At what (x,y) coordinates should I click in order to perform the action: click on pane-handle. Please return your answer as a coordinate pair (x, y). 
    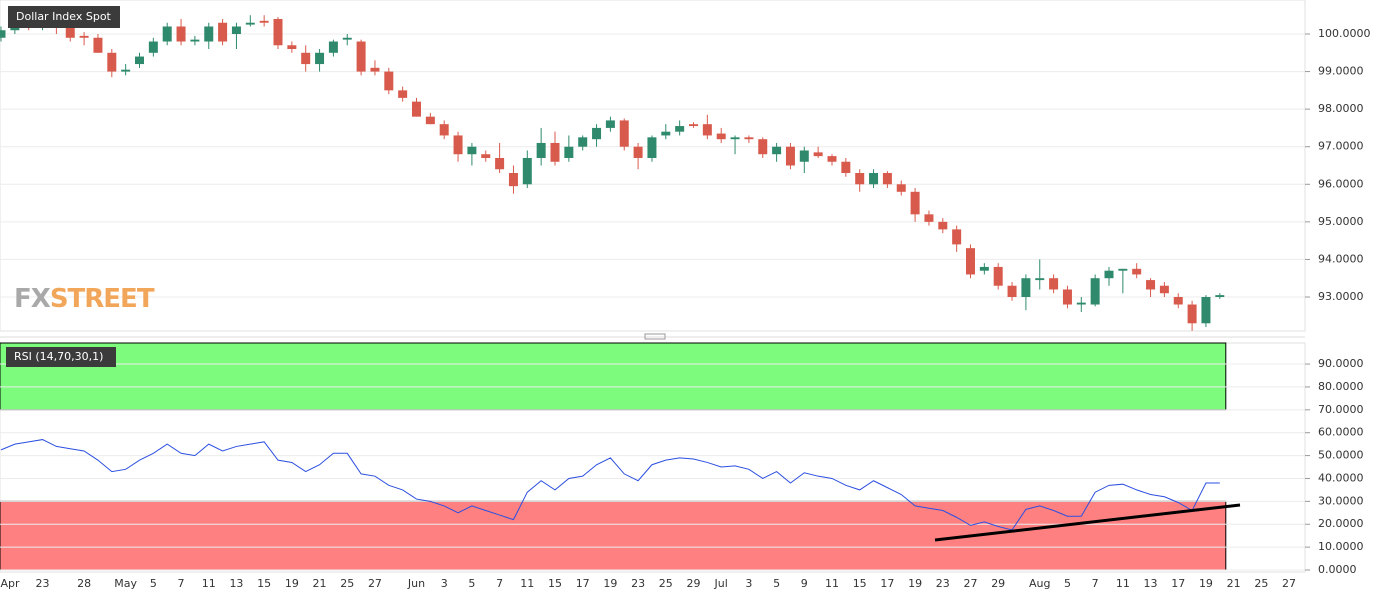
    Looking at the image, I should click on (655, 336).